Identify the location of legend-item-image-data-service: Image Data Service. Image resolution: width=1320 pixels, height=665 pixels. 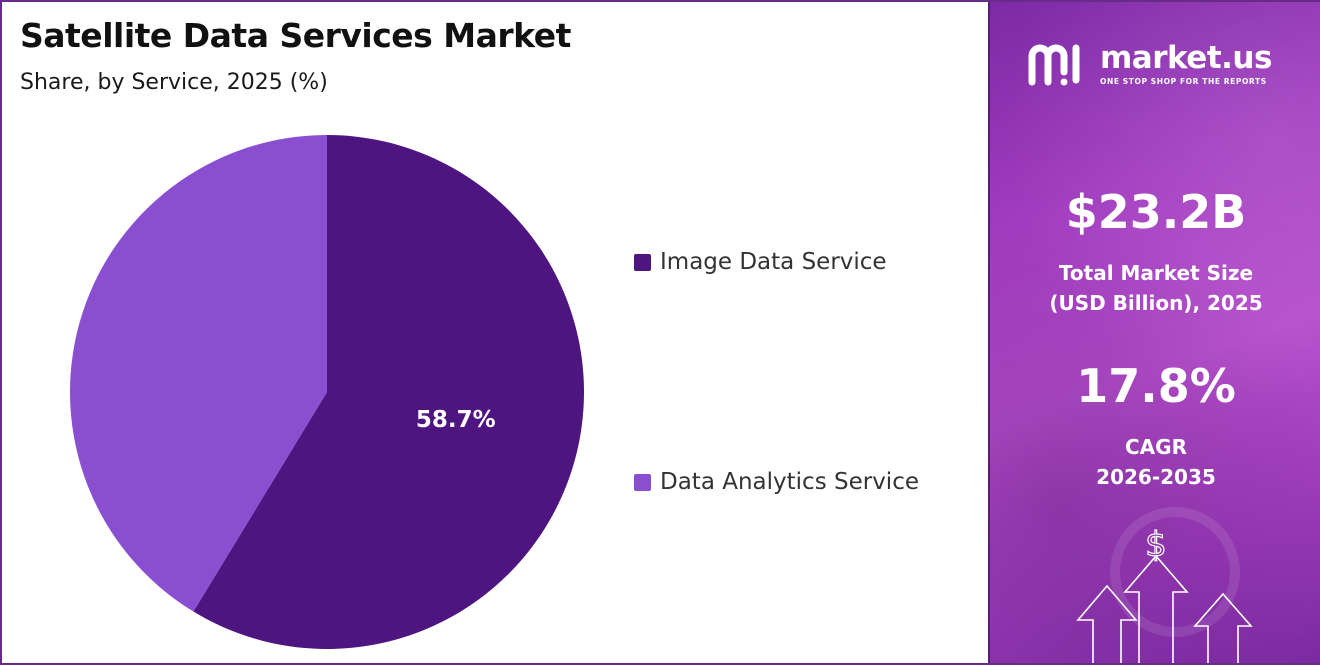
(760, 262).